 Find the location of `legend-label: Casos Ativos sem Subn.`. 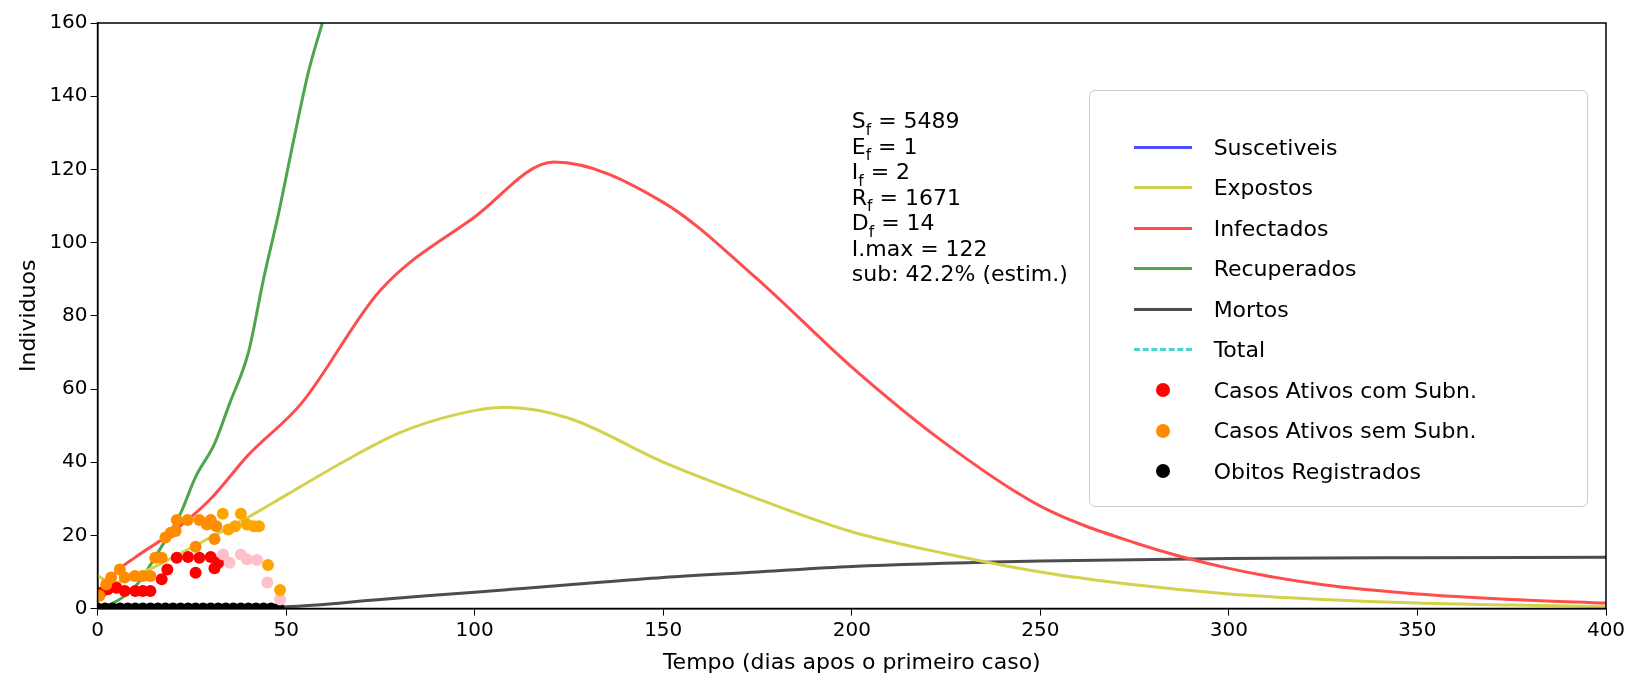

legend-label: Casos Ativos sem Subn. is located at coordinates (1345, 431).